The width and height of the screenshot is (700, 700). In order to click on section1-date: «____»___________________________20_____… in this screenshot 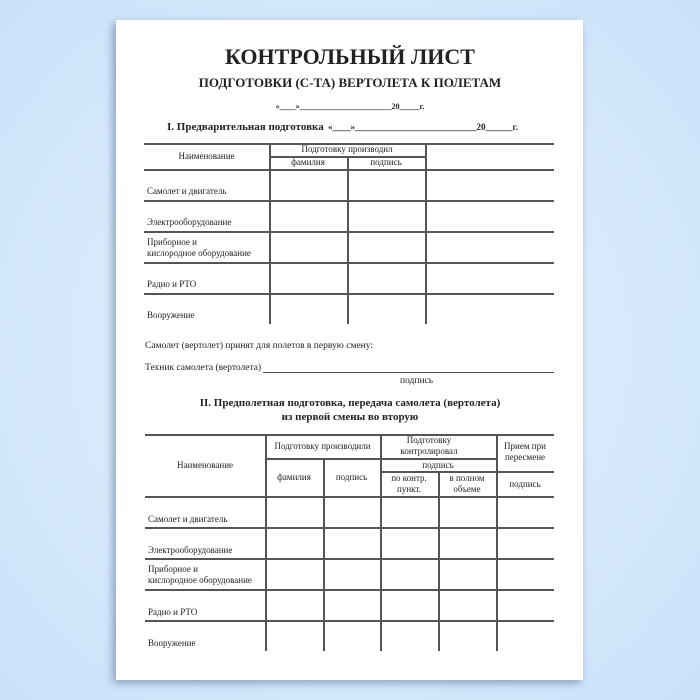, I will do `click(423, 127)`.